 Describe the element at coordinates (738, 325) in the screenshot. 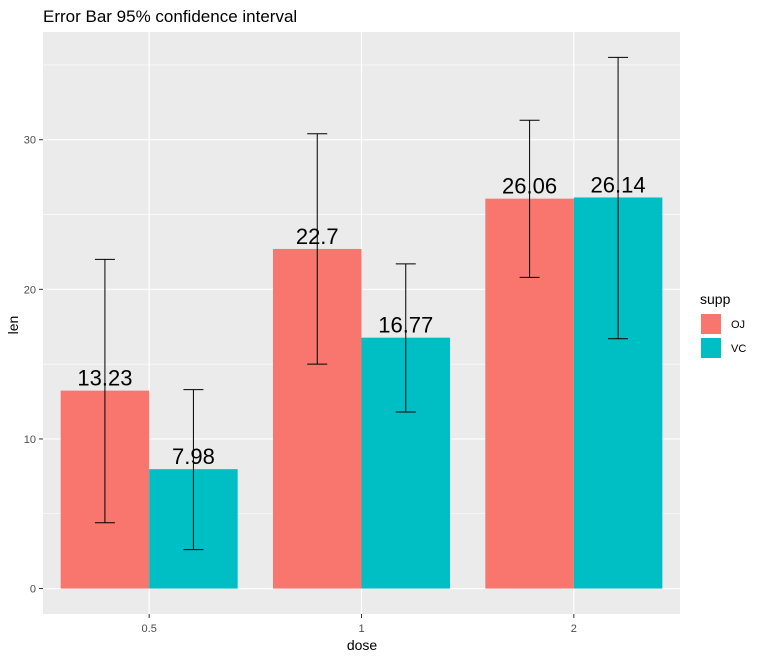

I see `legend-label-oj: OJ` at that location.